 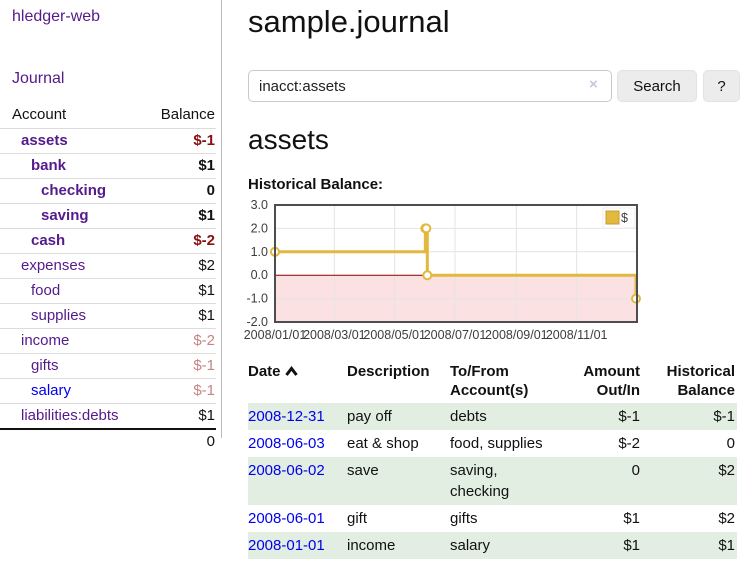 I want to click on account-link: supplies, so click(x=59, y=315).